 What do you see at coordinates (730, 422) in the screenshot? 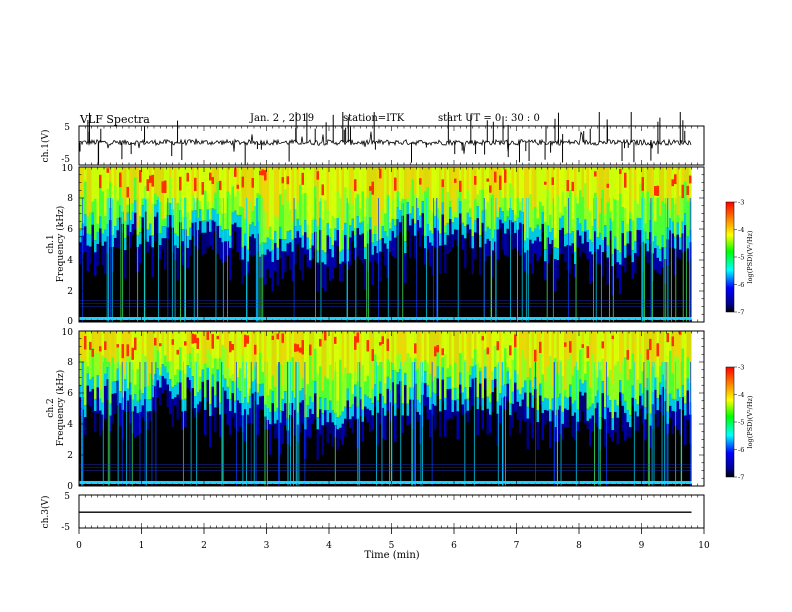
I see `ch2-colorbar` at bounding box center [730, 422].